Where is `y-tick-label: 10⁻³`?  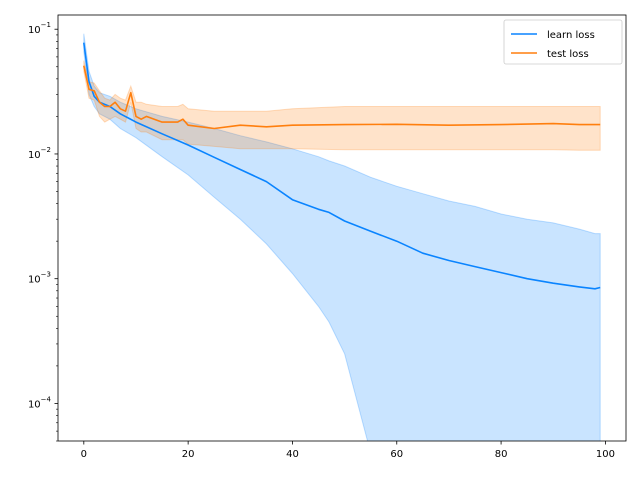 y-tick-label: 10⁻³ is located at coordinates (39, 278).